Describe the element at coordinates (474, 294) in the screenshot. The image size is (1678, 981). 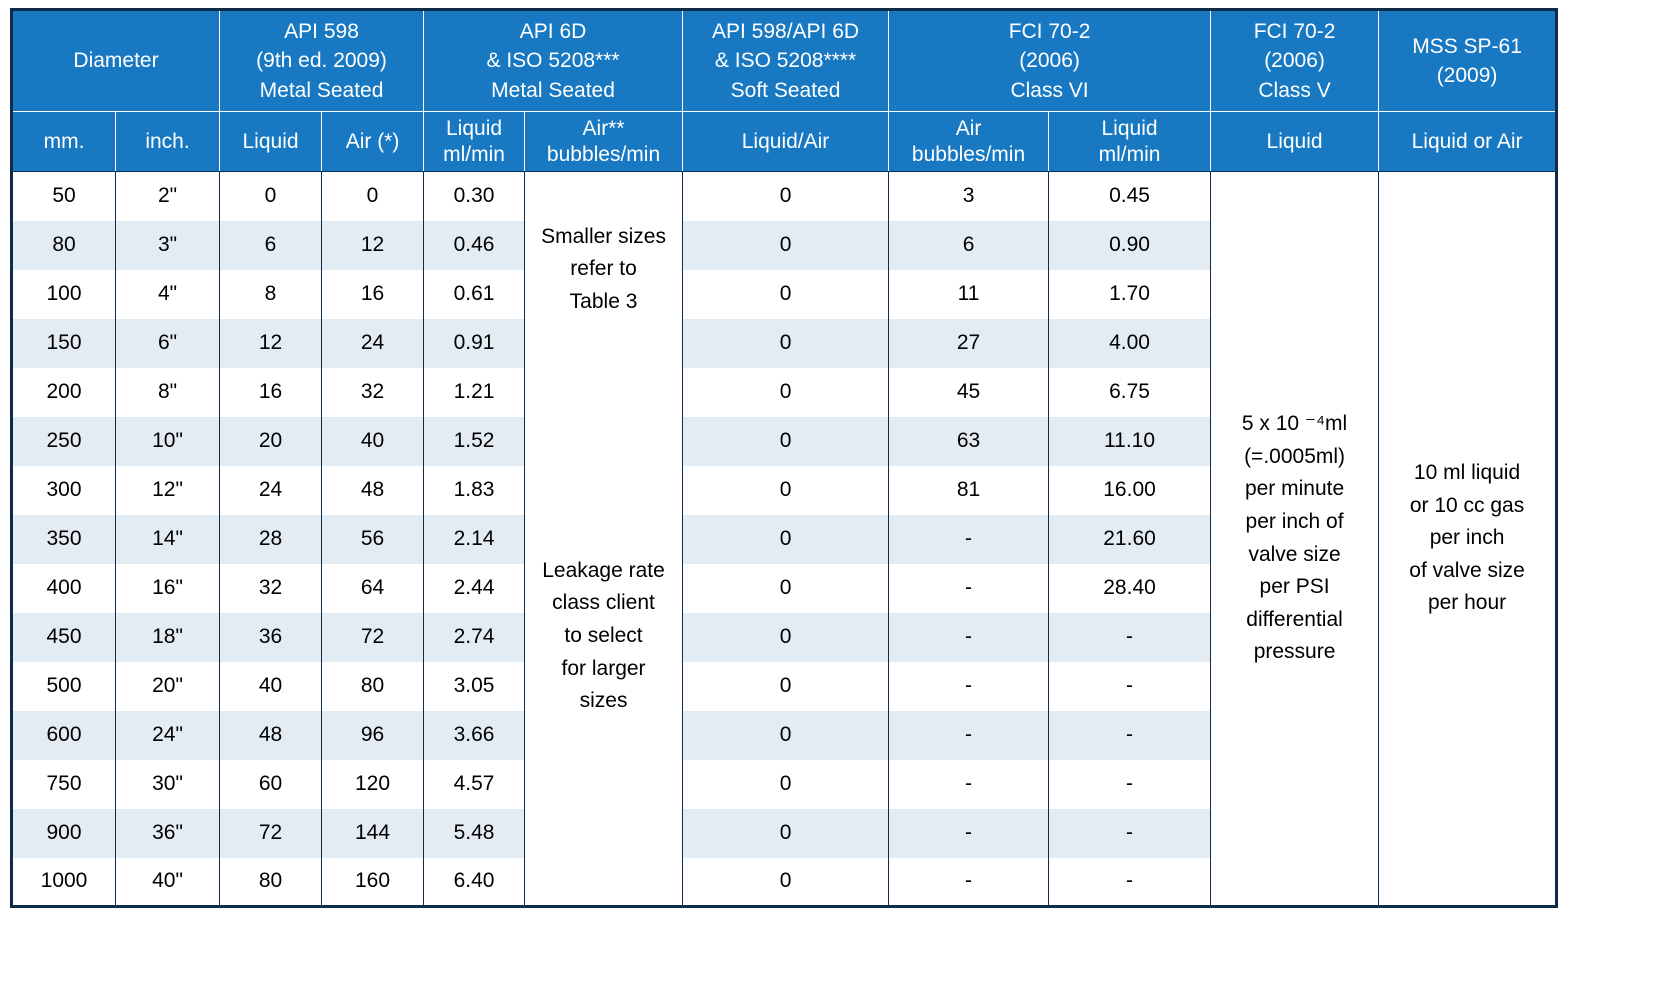
I see `cell-api6d-liquid: 0.61` at that location.